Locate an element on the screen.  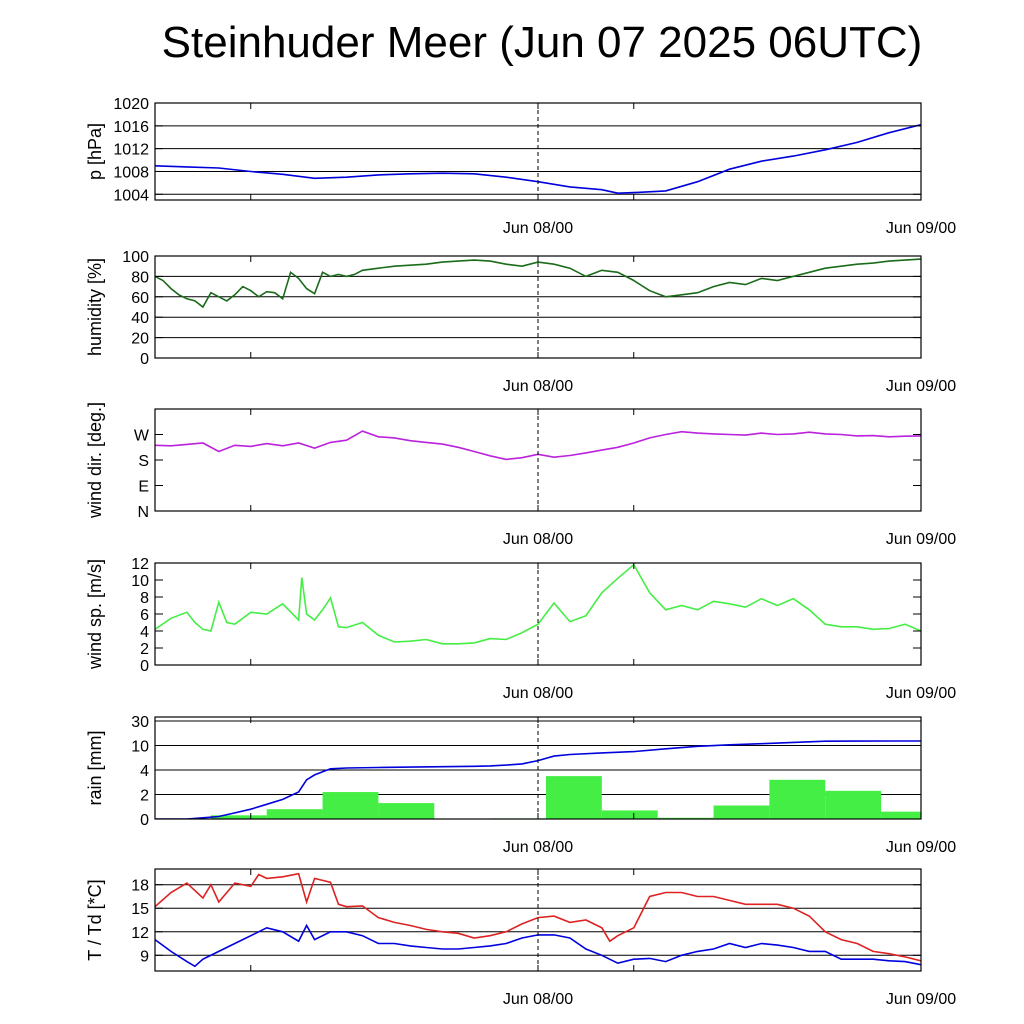
y-tick-label: 20 is located at coordinates (140, 339).